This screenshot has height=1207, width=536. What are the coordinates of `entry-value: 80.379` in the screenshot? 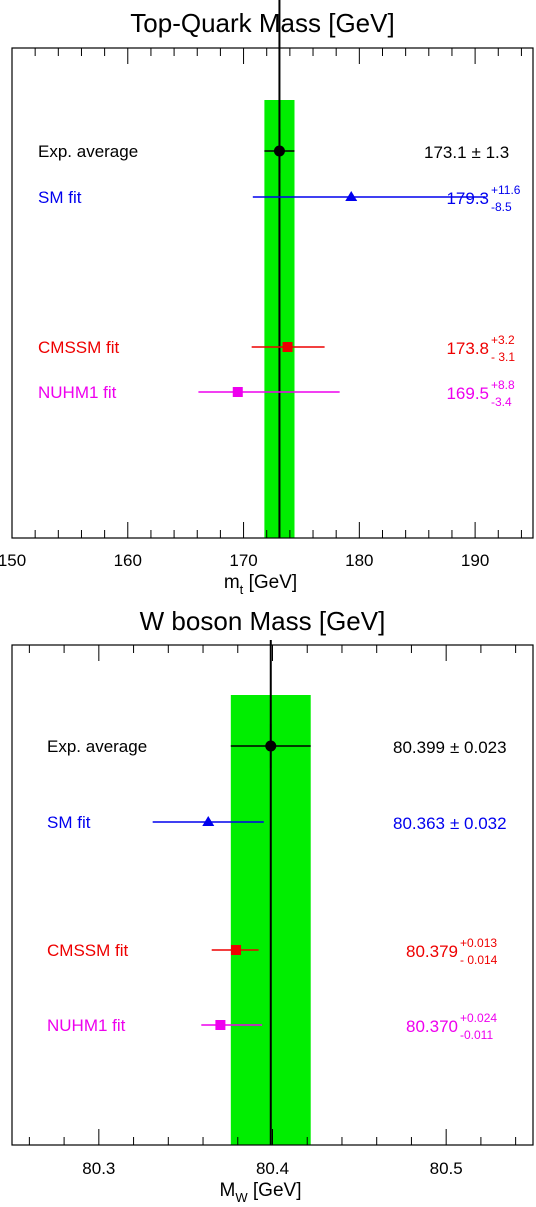 It's located at (432, 951).